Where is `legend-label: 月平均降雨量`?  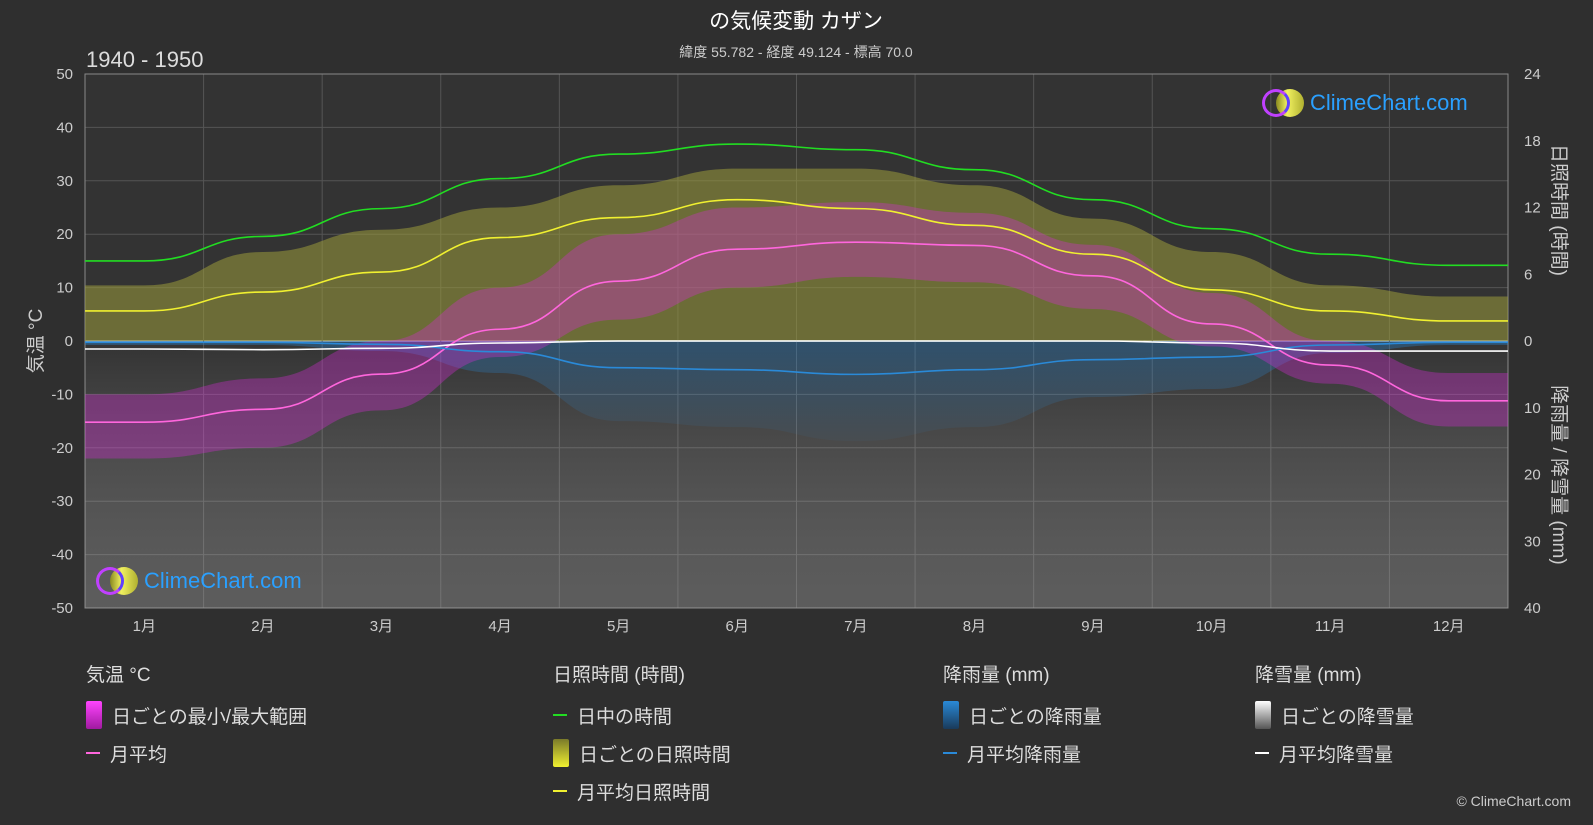 legend-label: 月平均降雨量 is located at coordinates (1024, 755).